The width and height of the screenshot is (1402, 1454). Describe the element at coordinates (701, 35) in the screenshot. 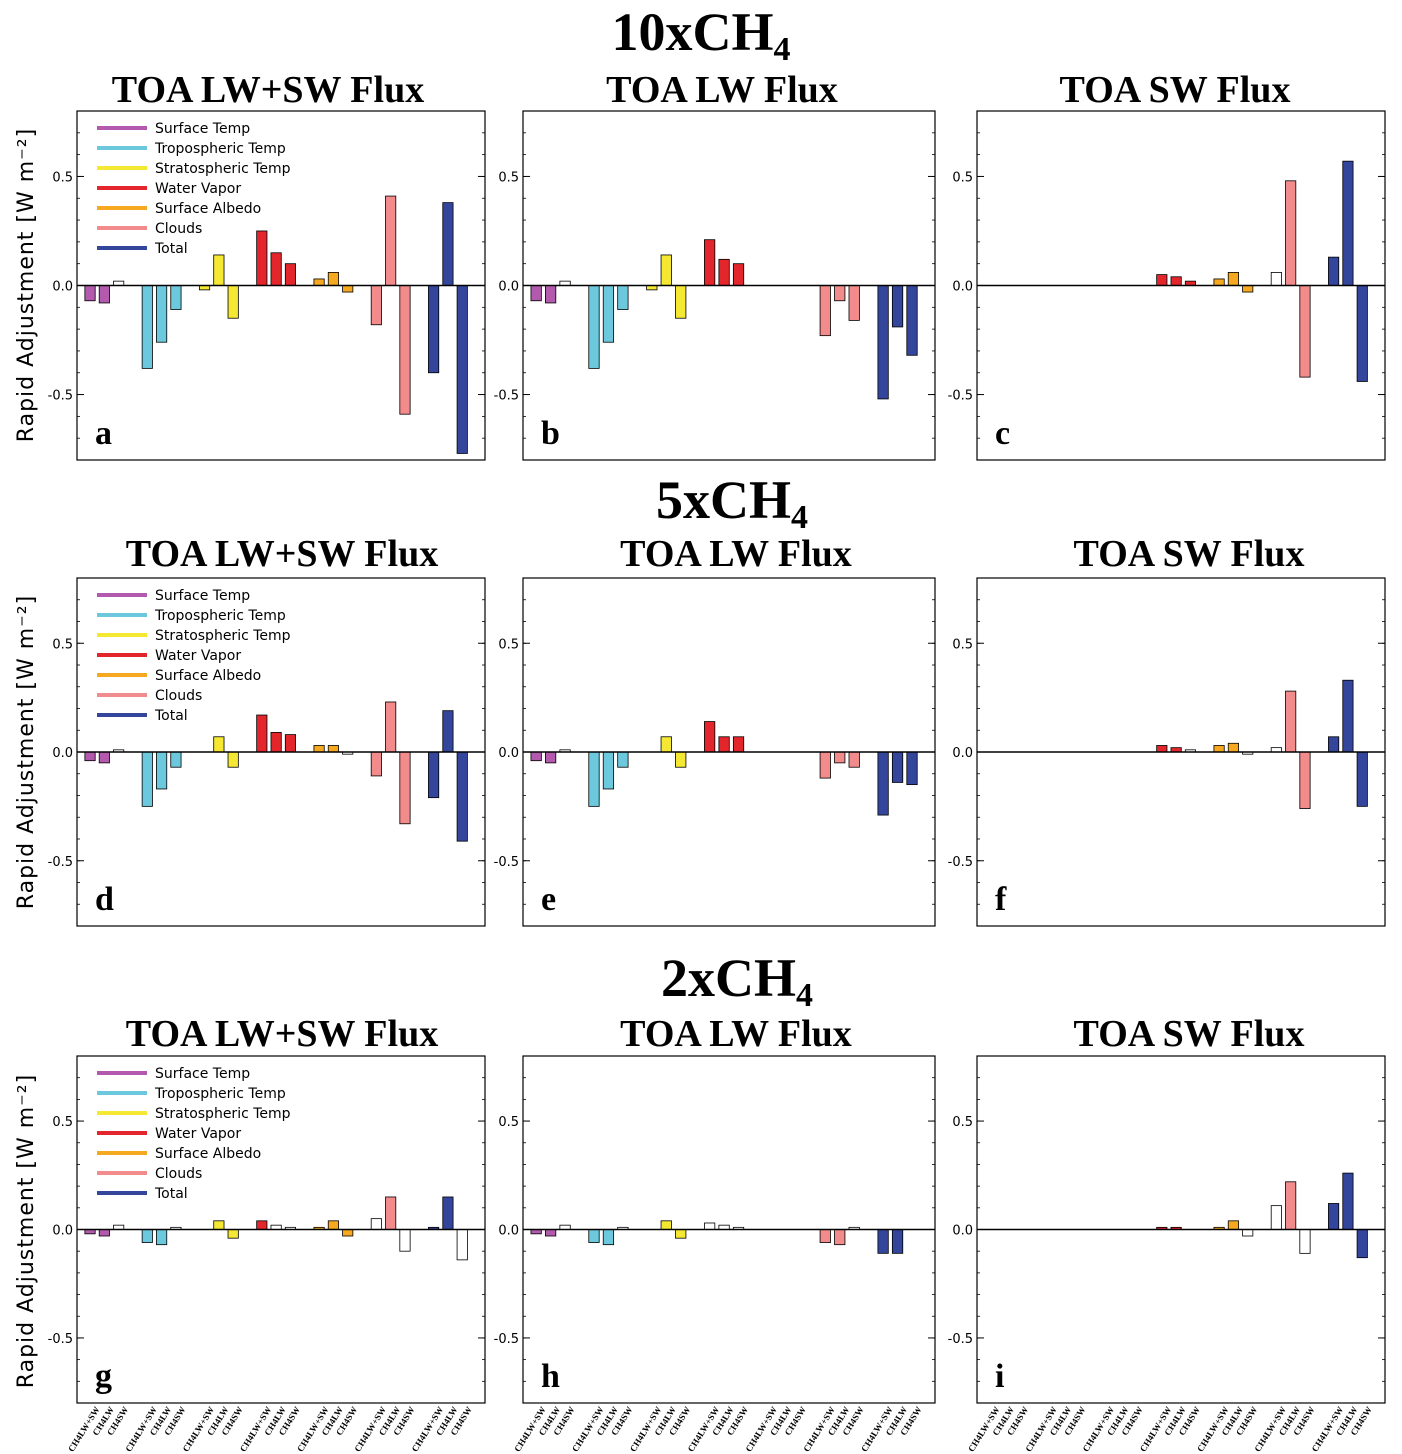

I see `row-title: 10xCH4` at that location.